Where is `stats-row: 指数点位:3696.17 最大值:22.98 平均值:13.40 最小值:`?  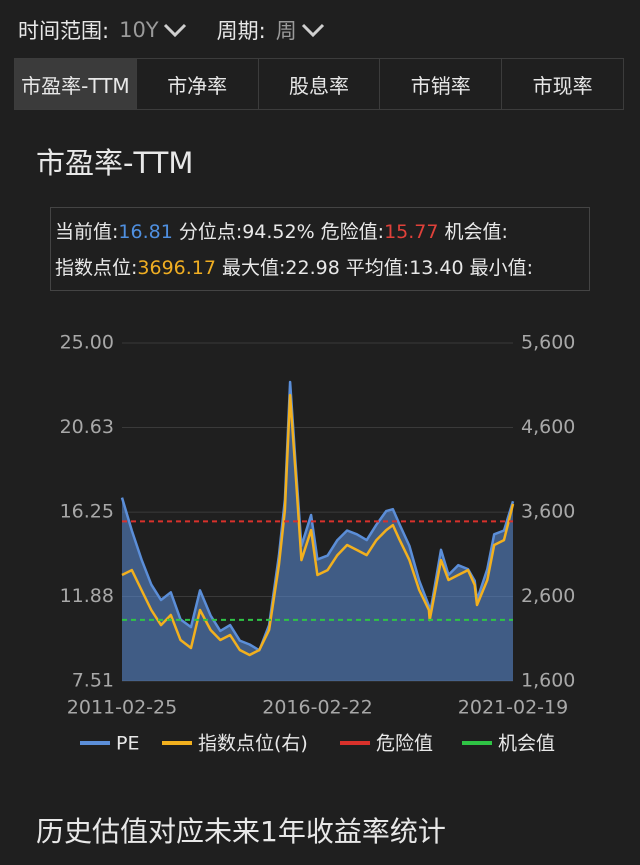 stats-row: 指数点位:3696.17 最大值:22.98 平均值:13.40 最小值: is located at coordinates (322, 268).